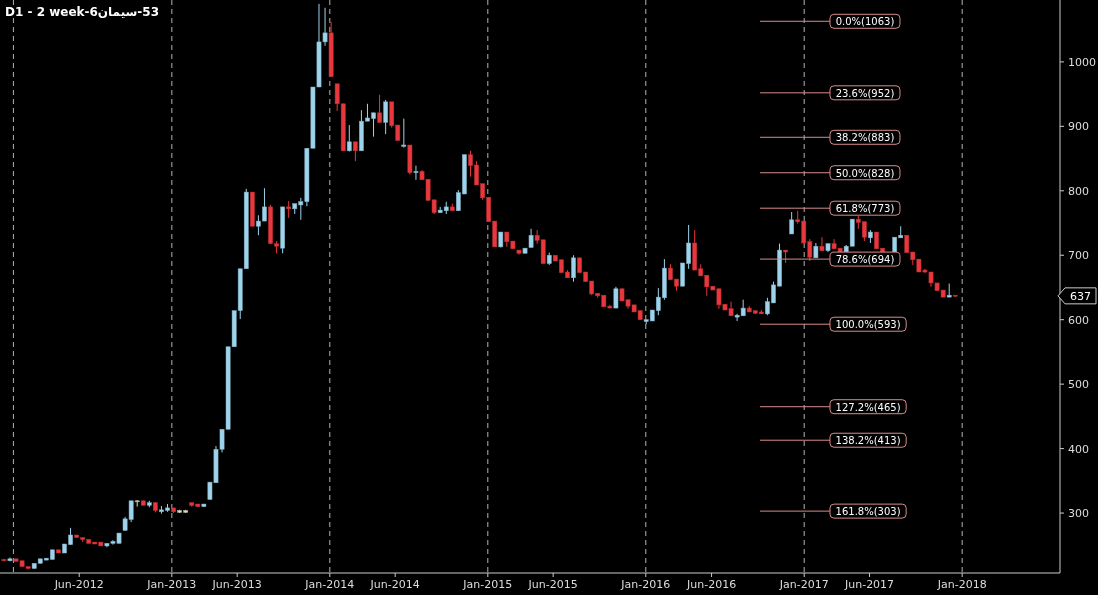 The image size is (1098, 595). I want to click on text: 637, so click(1080, 296).